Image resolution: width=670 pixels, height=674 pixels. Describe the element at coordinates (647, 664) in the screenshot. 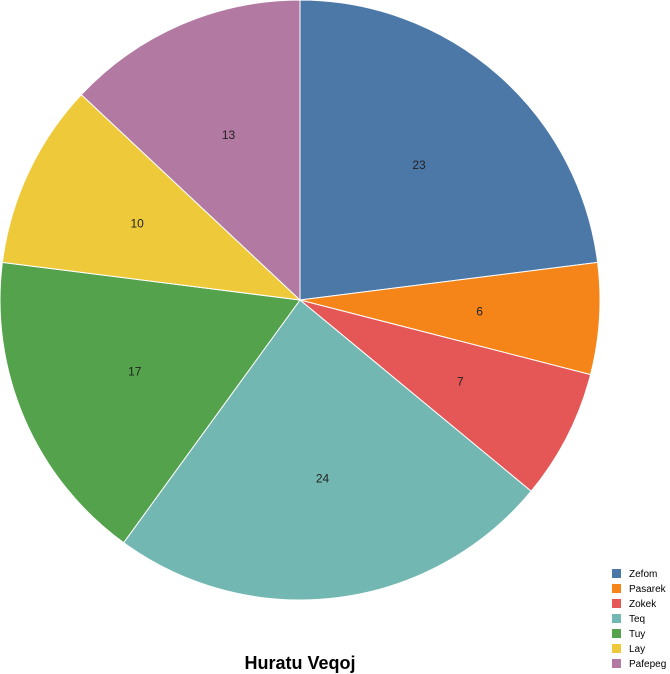

I see `legend-label: Pafepeg` at that location.